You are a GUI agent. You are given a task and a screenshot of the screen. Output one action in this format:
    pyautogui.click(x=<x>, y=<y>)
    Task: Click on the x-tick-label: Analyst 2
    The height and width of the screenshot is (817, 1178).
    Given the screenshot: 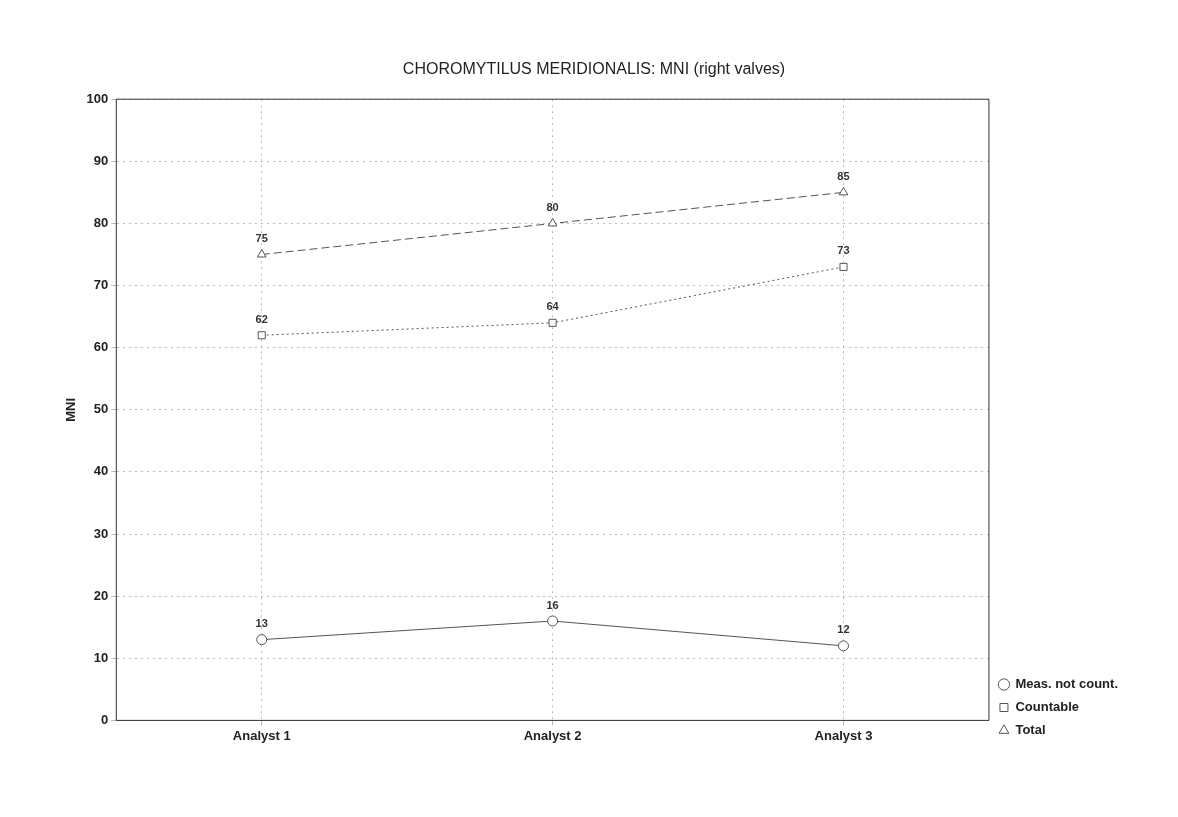 What is the action you would take?
    pyautogui.click(x=552, y=735)
    